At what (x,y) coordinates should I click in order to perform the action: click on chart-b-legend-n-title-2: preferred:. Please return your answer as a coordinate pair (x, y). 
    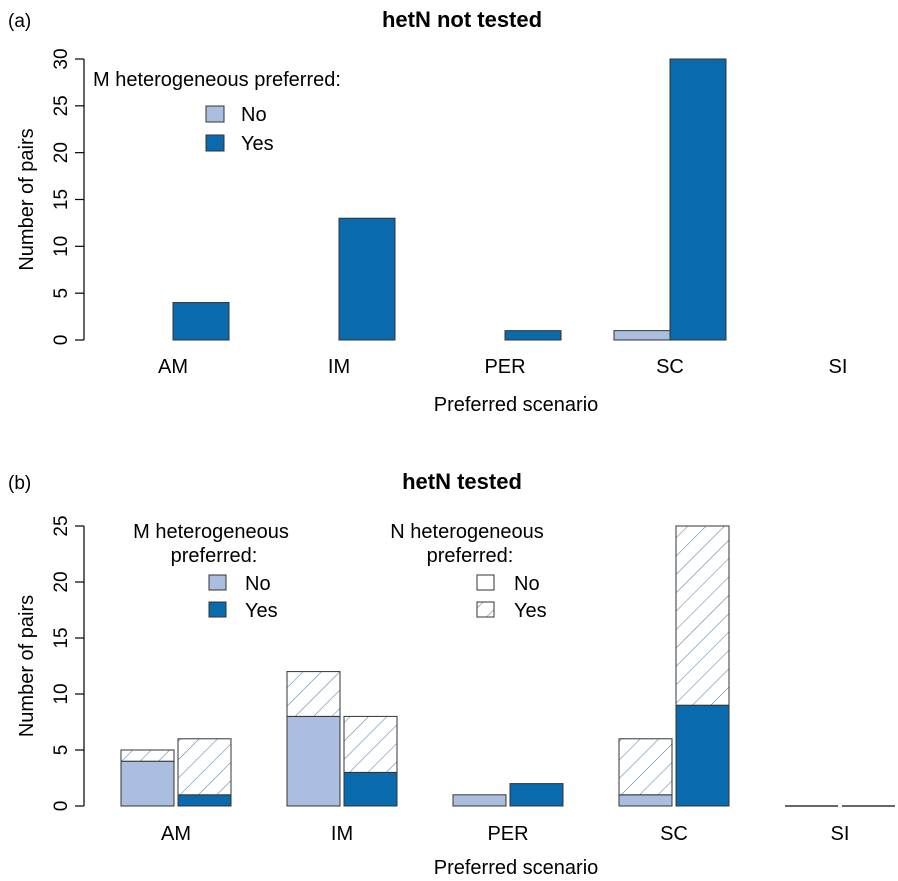
    Looking at the image, I should click on (470, 556).